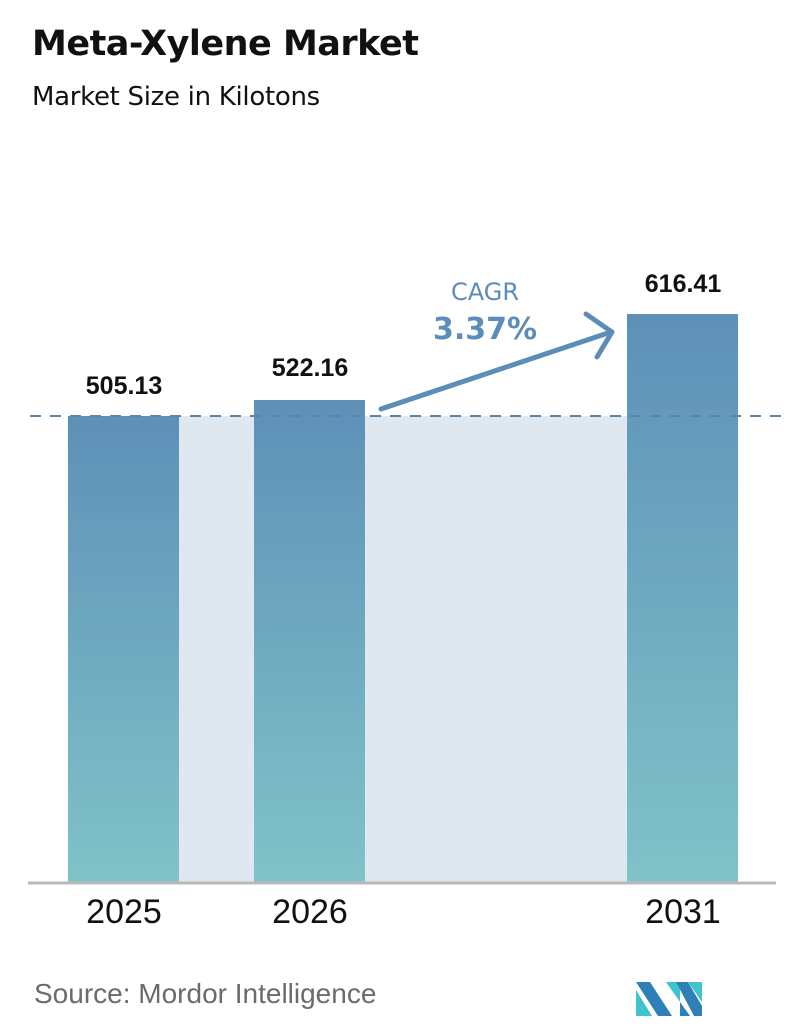  I want to click on chart-title: Meta-Xylene Market, so click(225, 44).